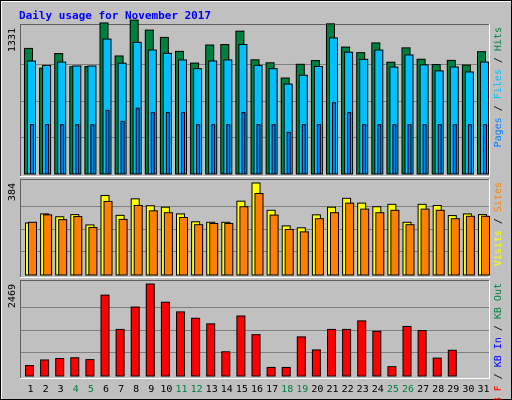  I want to click on x-label-day-30: 30, so click(468, 389).